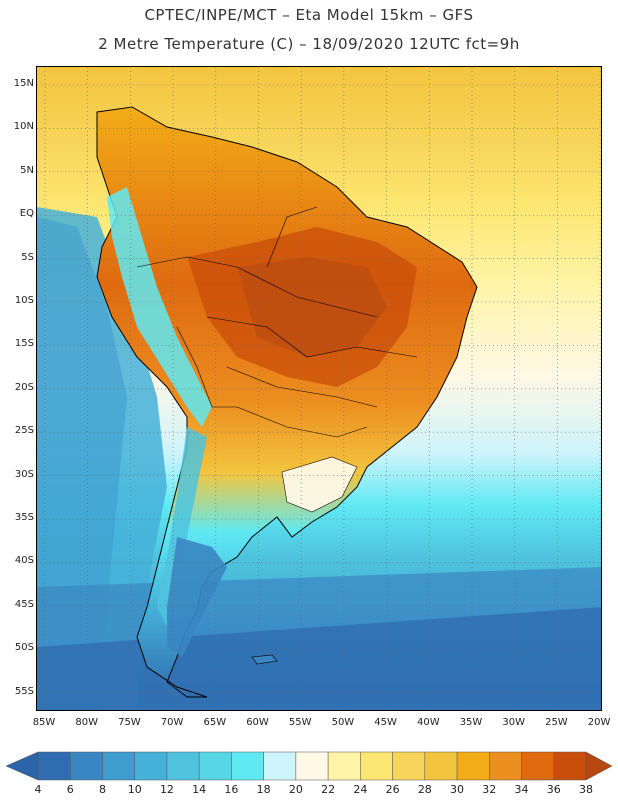 Image resolution: width=618 pixels, height=800 pixels. Describe the element at coordinates (521, 789) in the screenshot. I see `colorbar-value-label: 34` at that location.